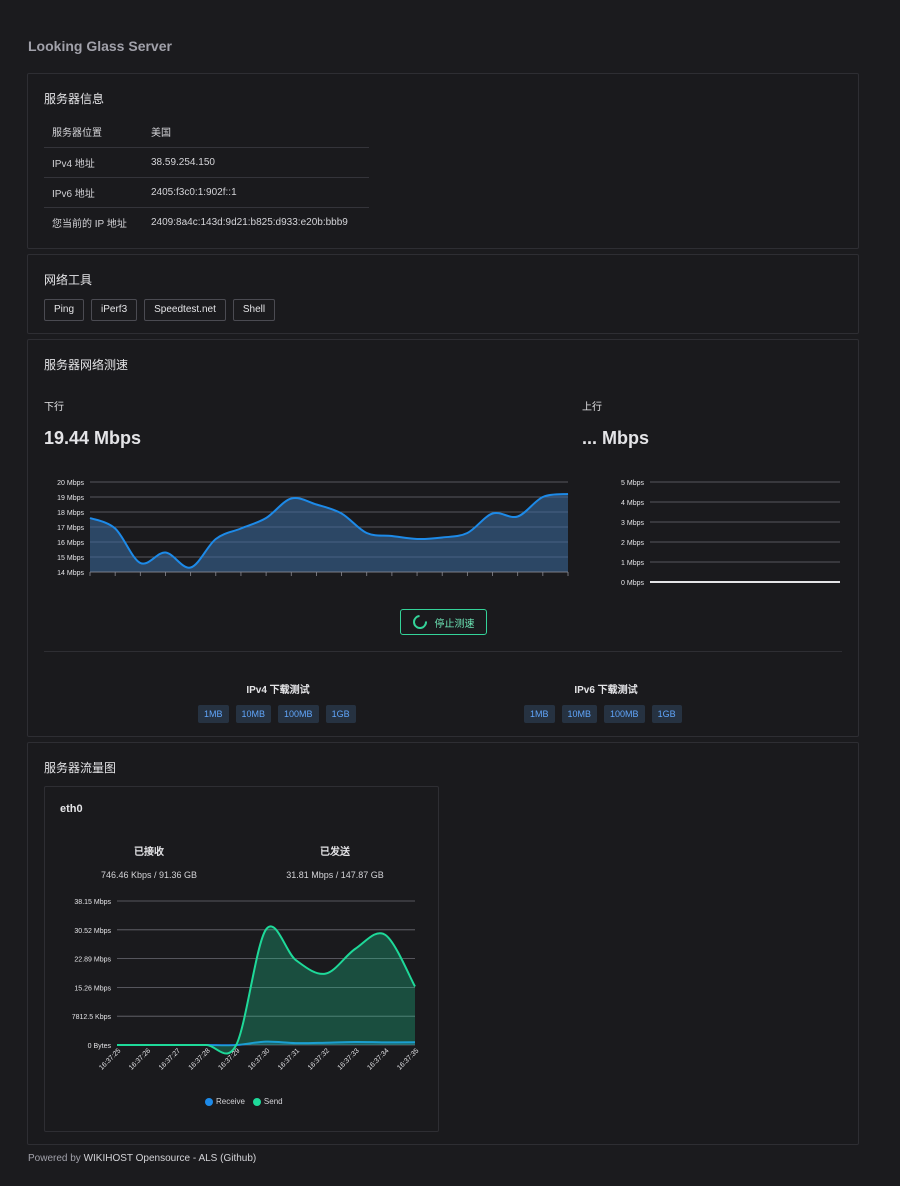 The width and height of the screenshot is (900, 1186). What do you see at coordinates (273, 1101) in the screenshot?
I see `legend-send-label: Send` at bounding box center [273, 1101].